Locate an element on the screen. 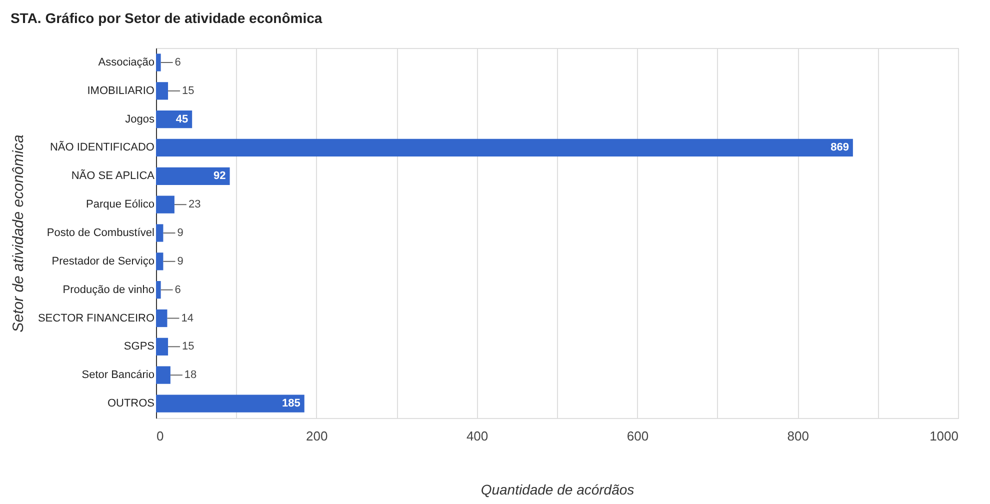 This screenshot has height=504, width=990. x-tick-label: 200 is located at coordinates (317, 436).